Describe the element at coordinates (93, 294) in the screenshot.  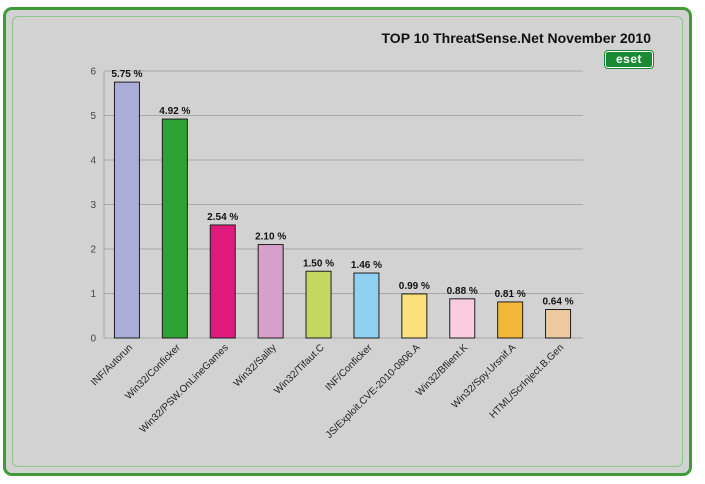
I see `y-tick-label: 1` at that location.